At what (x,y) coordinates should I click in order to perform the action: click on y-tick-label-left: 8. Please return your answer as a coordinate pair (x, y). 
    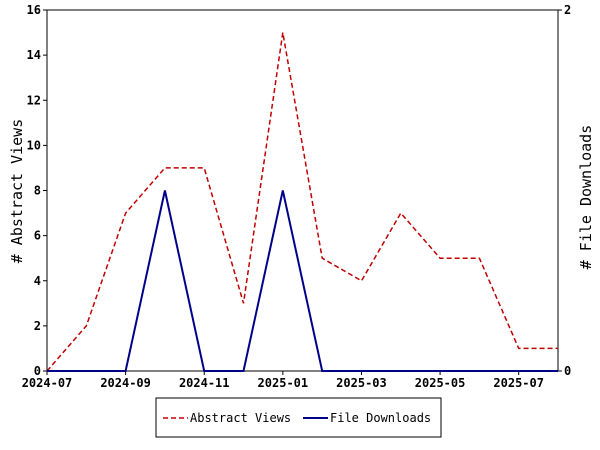
    Looking at the image, I should click on (37, 191).